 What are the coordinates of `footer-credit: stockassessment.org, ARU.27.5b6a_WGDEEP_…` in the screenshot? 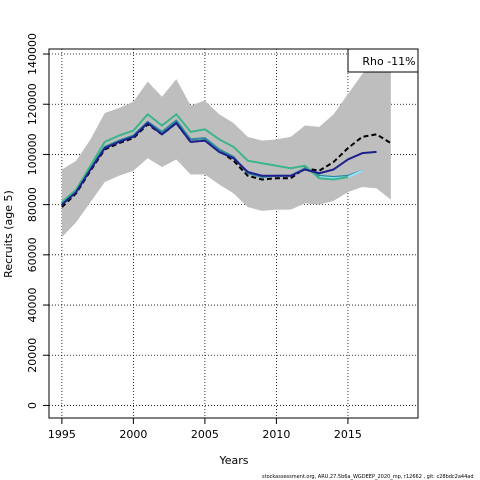 It's located at (368, 477).